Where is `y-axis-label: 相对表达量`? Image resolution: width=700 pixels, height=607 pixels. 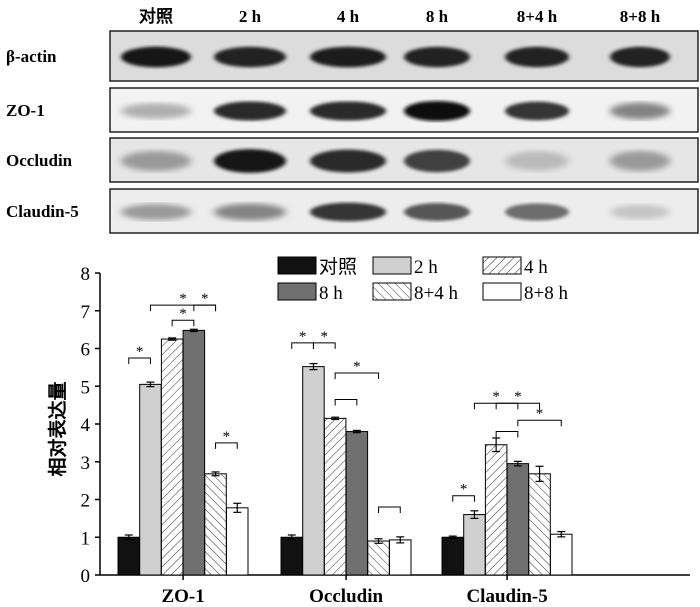
y-axis-label: 相对表达量 is located at coordinates (57, 428).